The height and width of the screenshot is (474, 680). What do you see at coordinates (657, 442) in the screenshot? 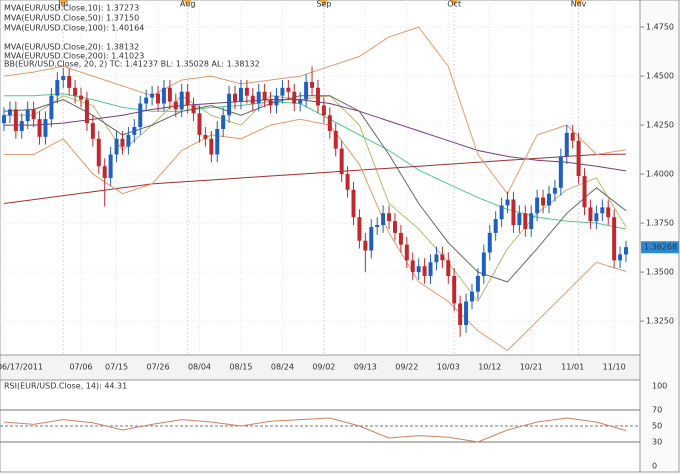
I see `rsi-tick-label: 30` at bounding box center [657, 442].